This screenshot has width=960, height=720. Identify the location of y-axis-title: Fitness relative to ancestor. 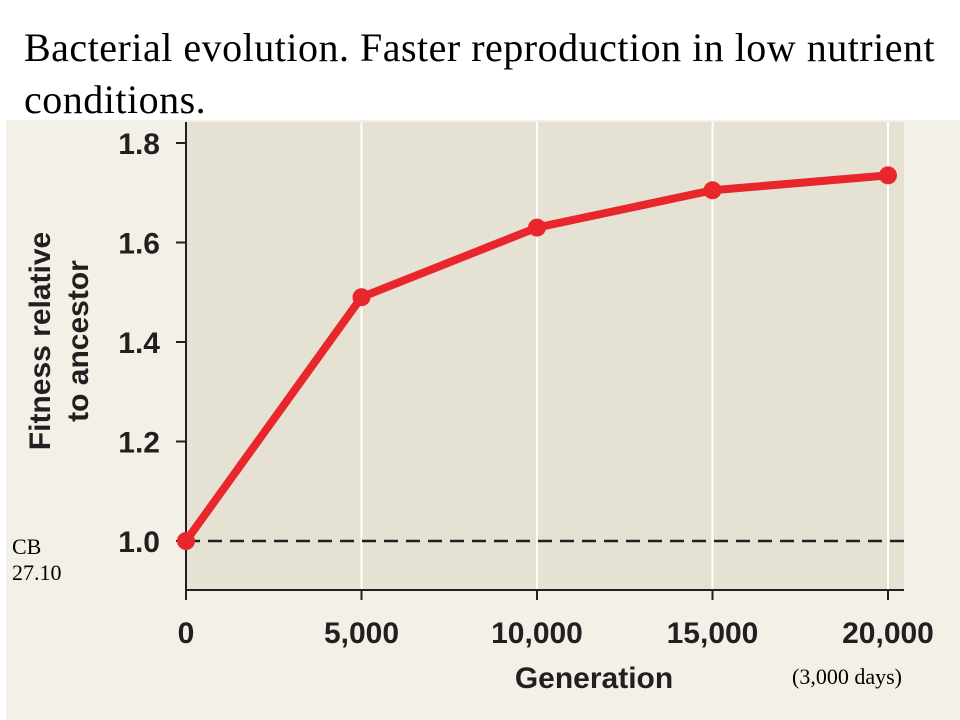
(59, 341).